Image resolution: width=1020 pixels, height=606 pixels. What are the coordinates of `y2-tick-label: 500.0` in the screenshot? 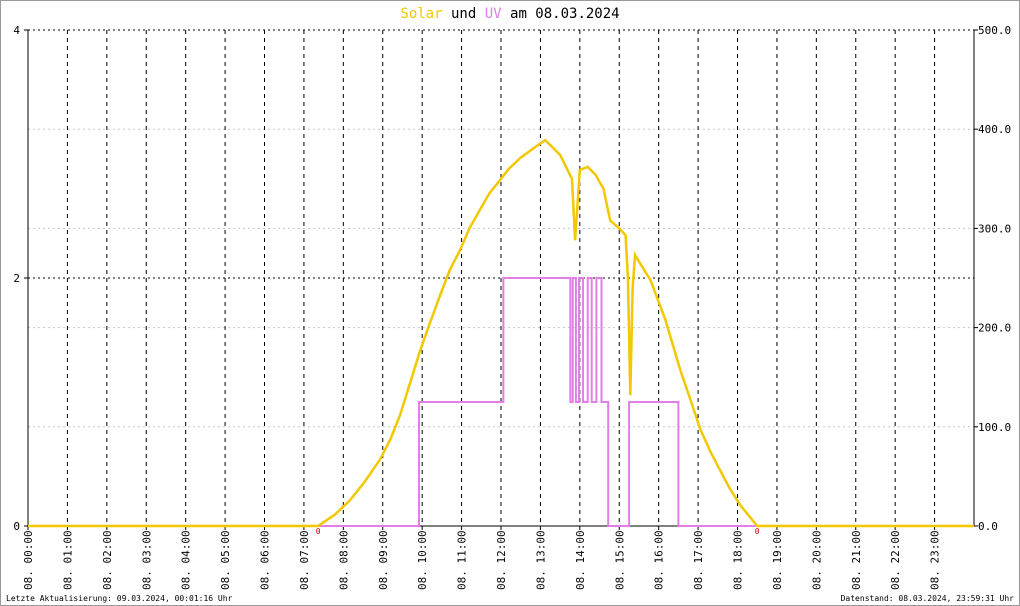 It's located at (994, 30).